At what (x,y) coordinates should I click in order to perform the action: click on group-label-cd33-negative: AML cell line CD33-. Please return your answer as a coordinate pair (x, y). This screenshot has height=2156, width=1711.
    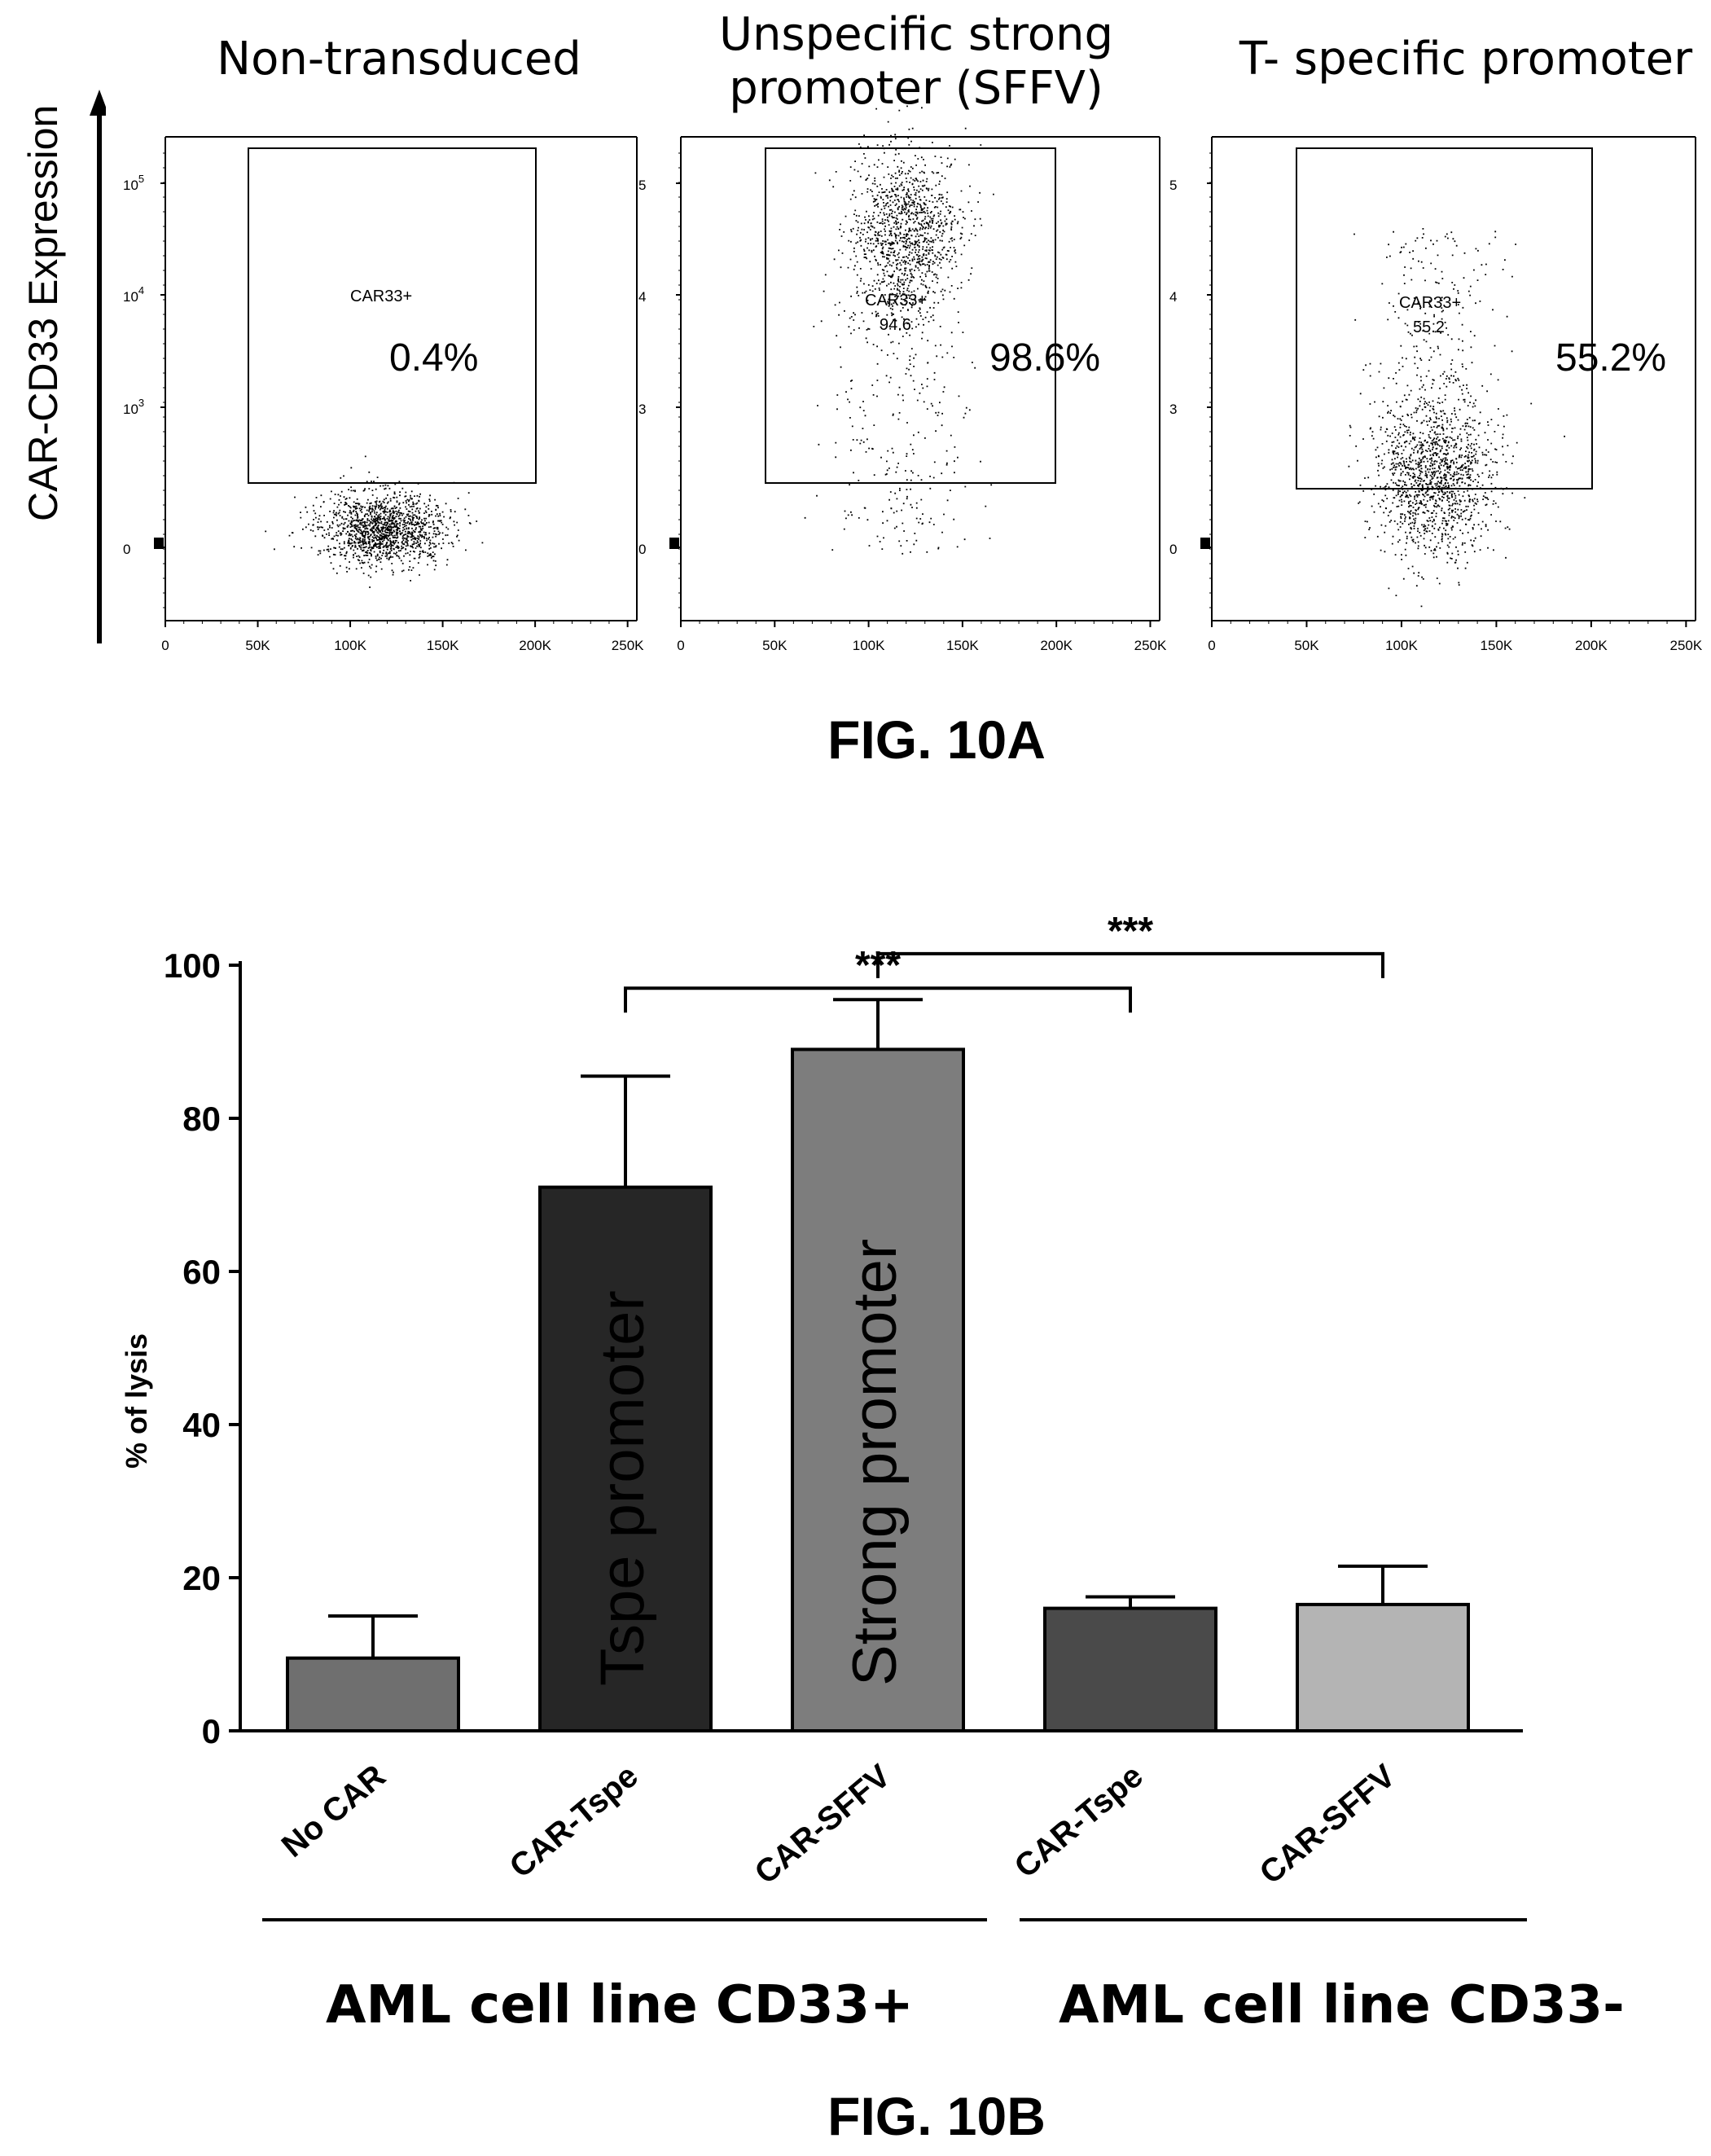
    Looking at the image, I should click on (1342, 2005).